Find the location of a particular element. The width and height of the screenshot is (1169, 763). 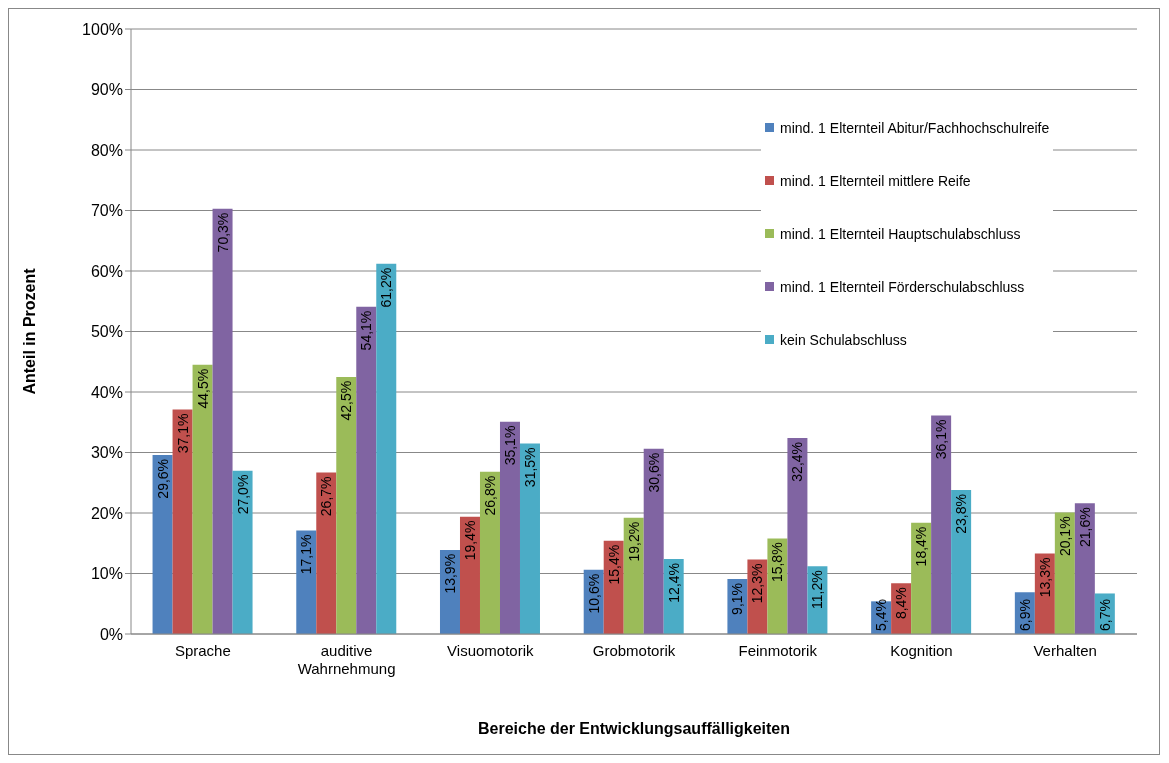

data-label: 12,3% is located at coordinates (757, 583).